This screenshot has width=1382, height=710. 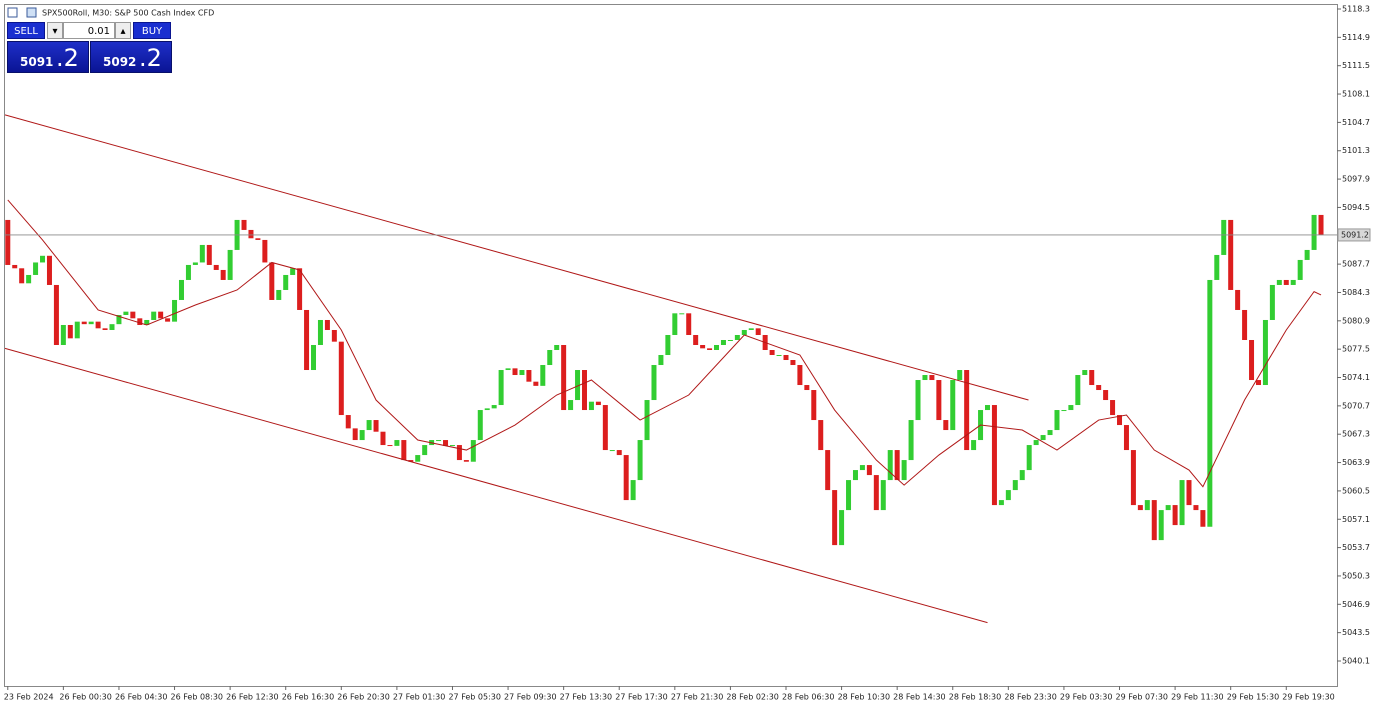 I want to click on y-tick-label: 5101.3, so click(x=1356, y=150).